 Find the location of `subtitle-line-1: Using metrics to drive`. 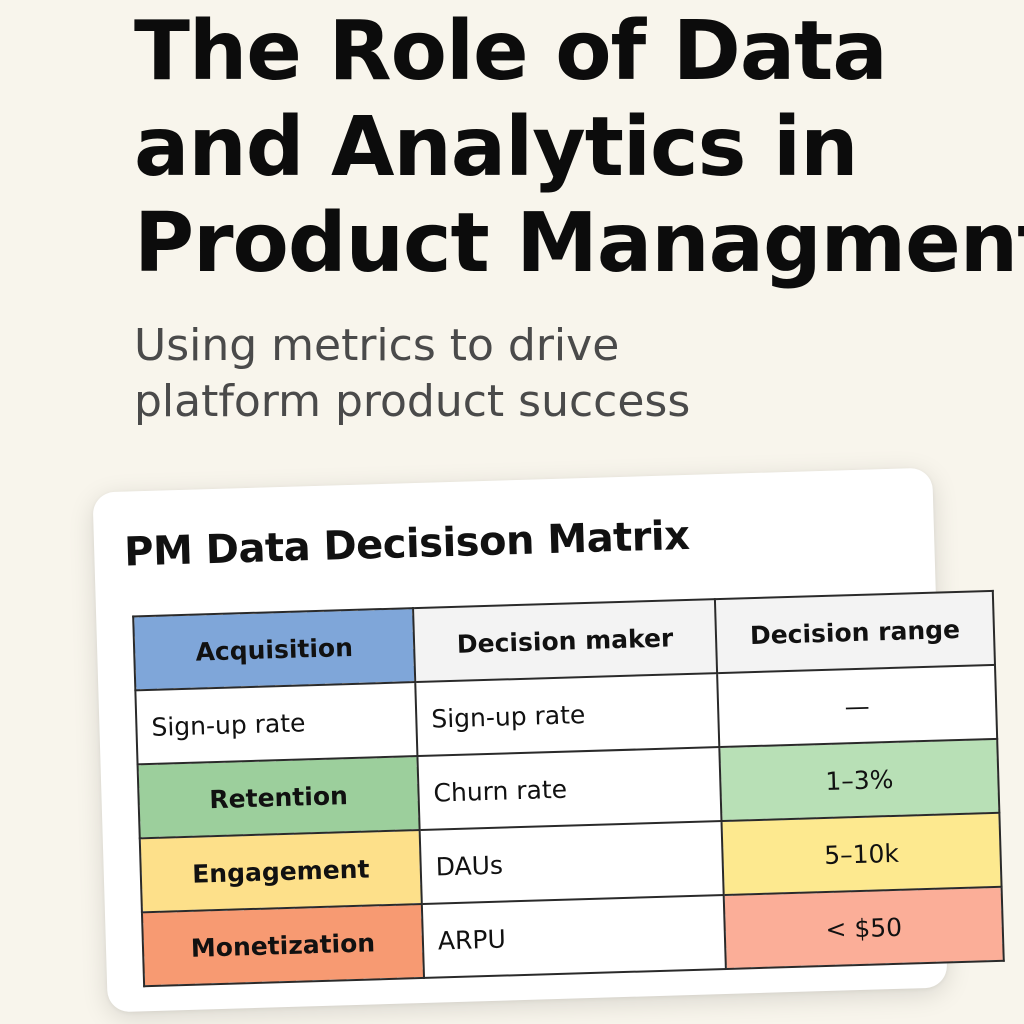

subtitle-line-1: Using metrics to drive is located at coordinates (377, 345).